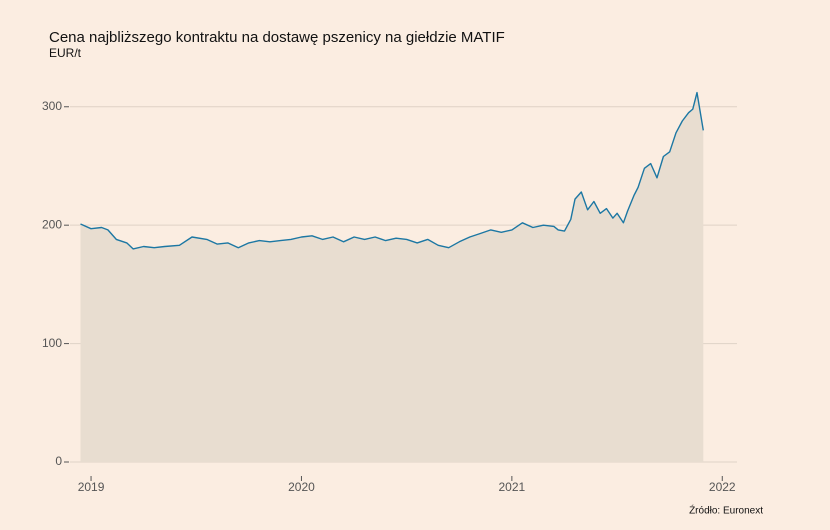  I want to click on y-tick-label: 300, so click(52, 106).